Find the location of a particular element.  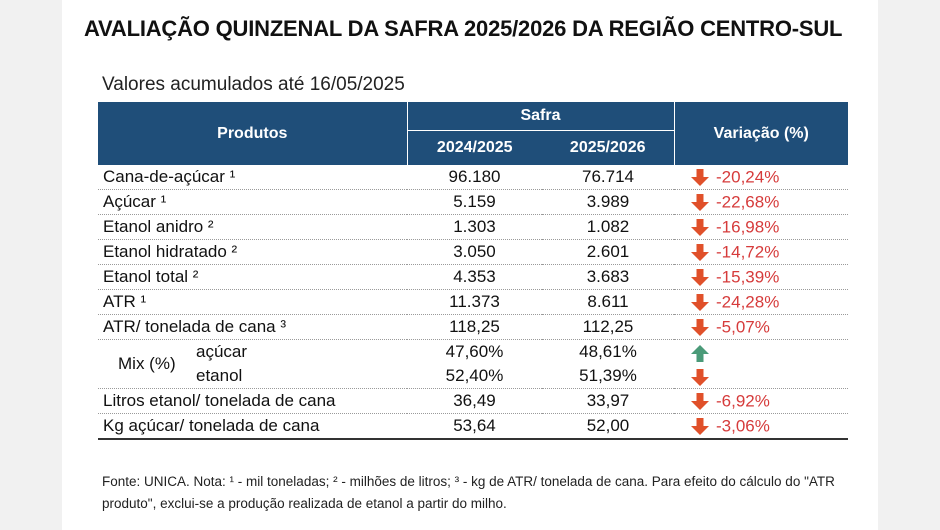

product-label: Etanol anidro ² is located at coordinates (252, 227).